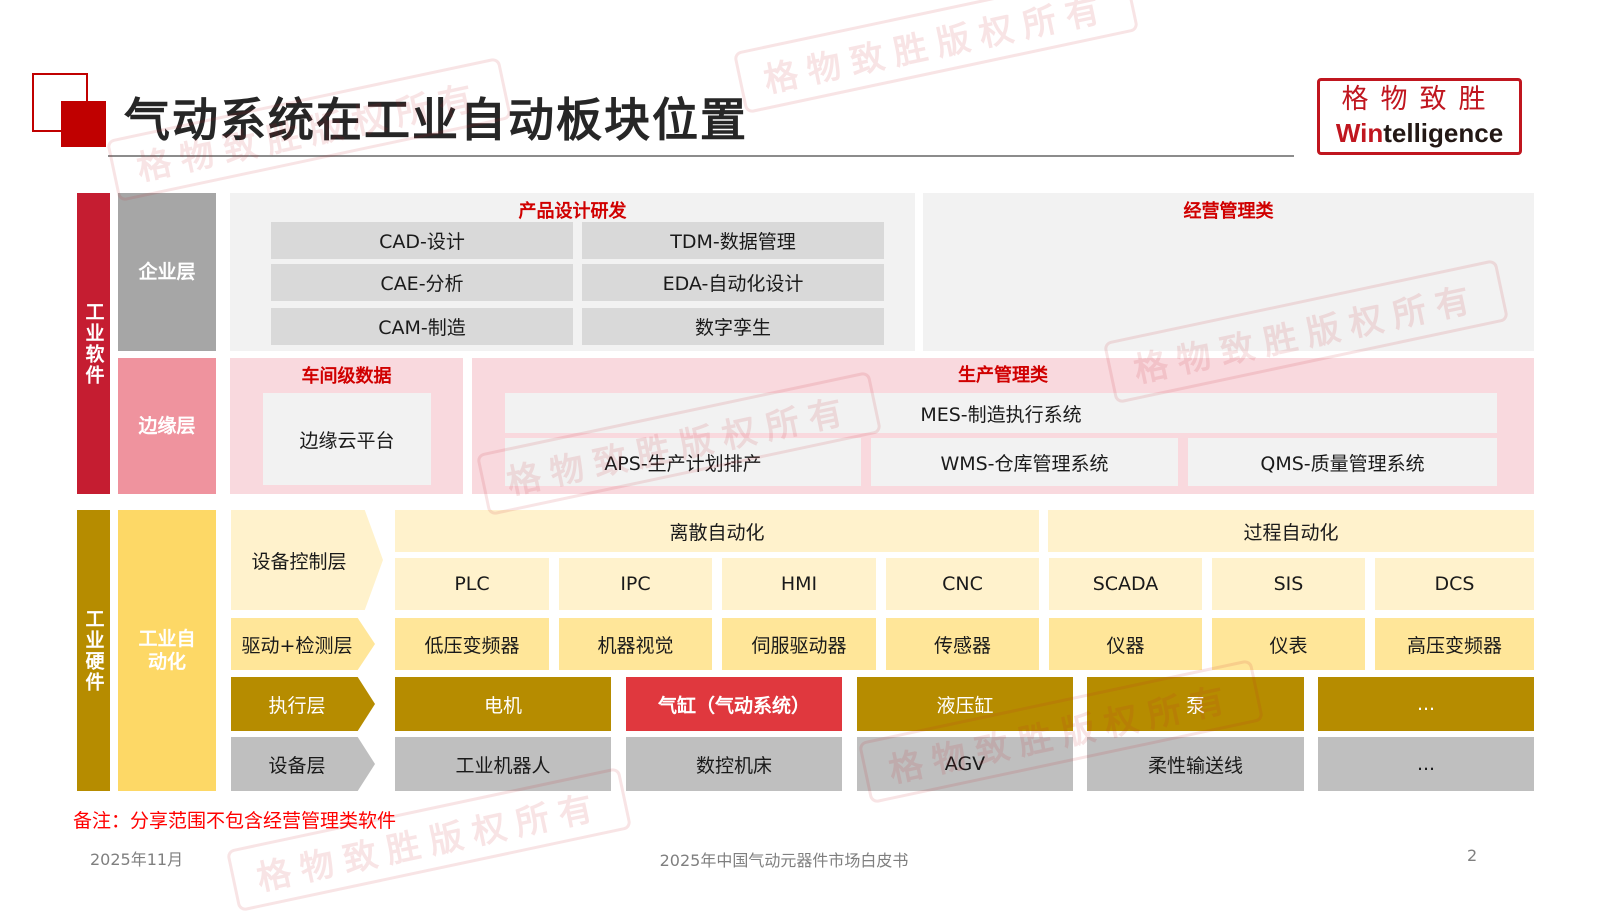 The width and height of the screenshot is (1600, 912). Describe the element at coordinates (635, 644) in the screenshot. I see `drive-item: 机器视觉` at that location.